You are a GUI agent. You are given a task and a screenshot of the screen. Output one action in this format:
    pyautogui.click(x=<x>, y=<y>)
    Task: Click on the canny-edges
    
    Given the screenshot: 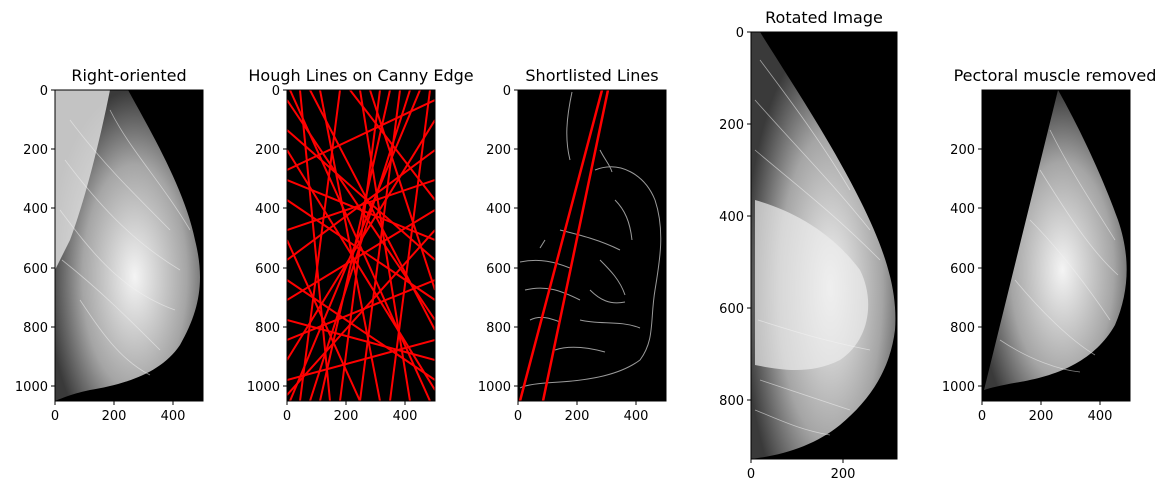 What is the action you would take?
    pyautogui.click(x=590, y=240)
    